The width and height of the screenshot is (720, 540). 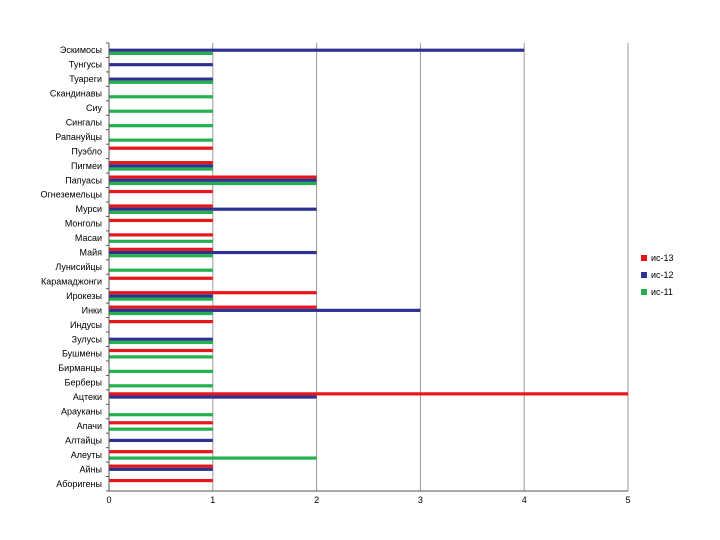 What do you see at coordinates (161, 169) in the screenshot?
I see `bar-ис-11-8` at bounding box center [161, 169].